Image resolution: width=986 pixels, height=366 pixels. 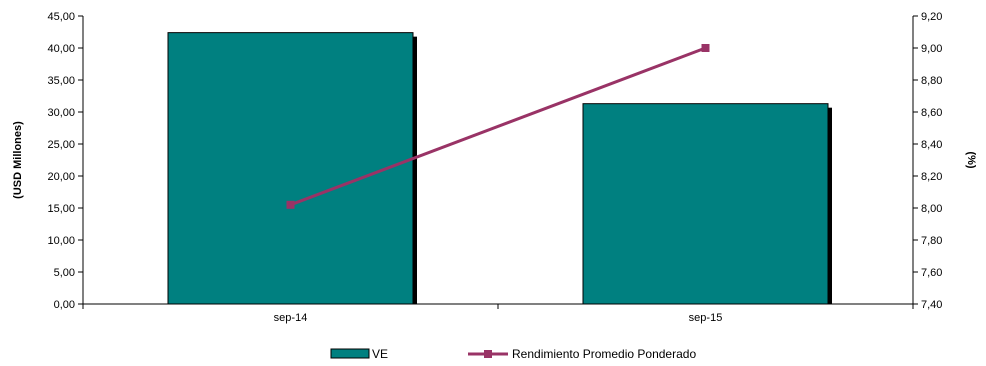 What do you see at coordinates (931, 113) in the screenshot?
I see `y-tick-label-right: 8,60` at bounding box center [931, 113].